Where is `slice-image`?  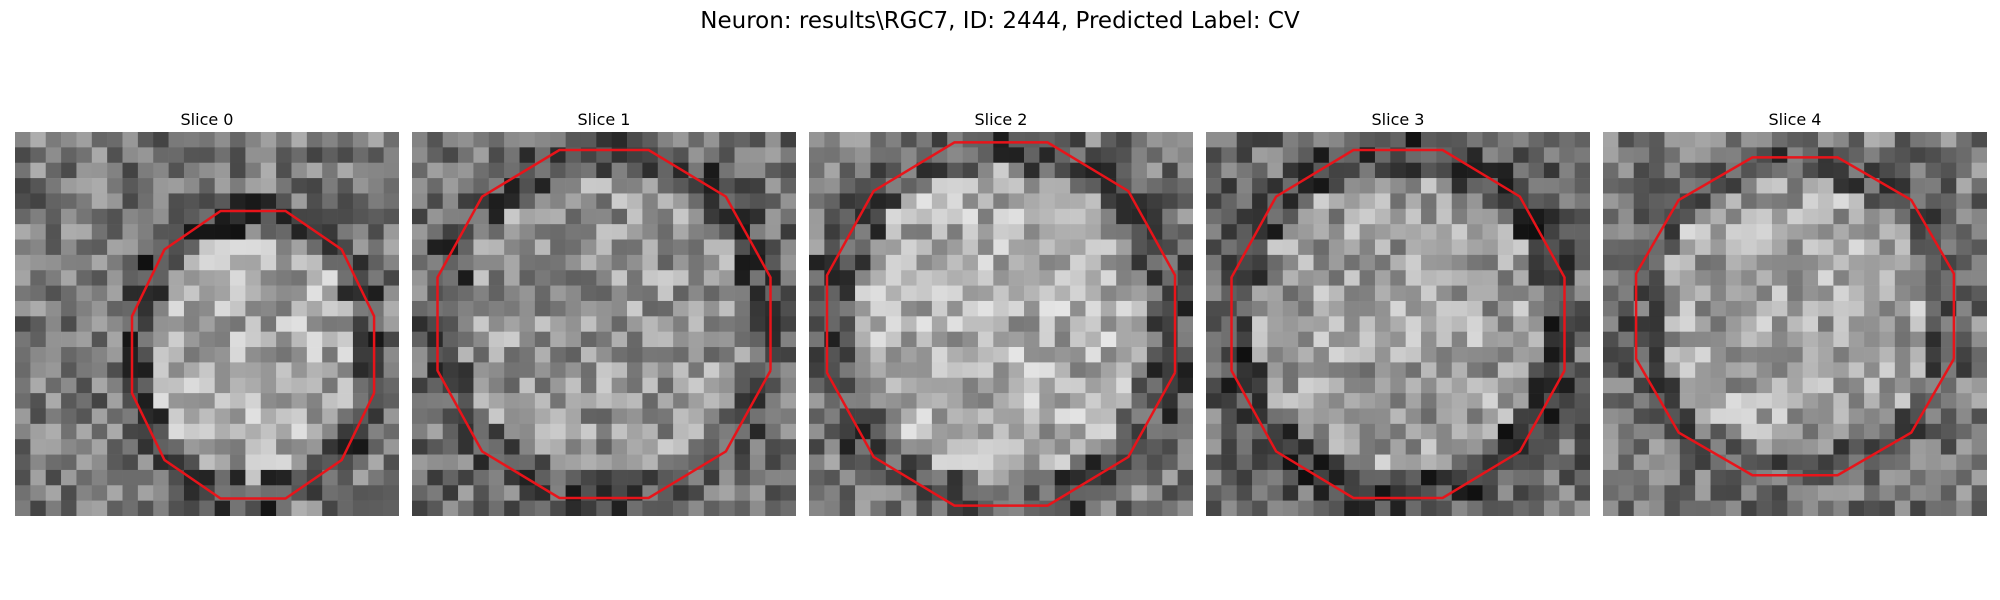 slice-image is located at coordinates (1398, 324).